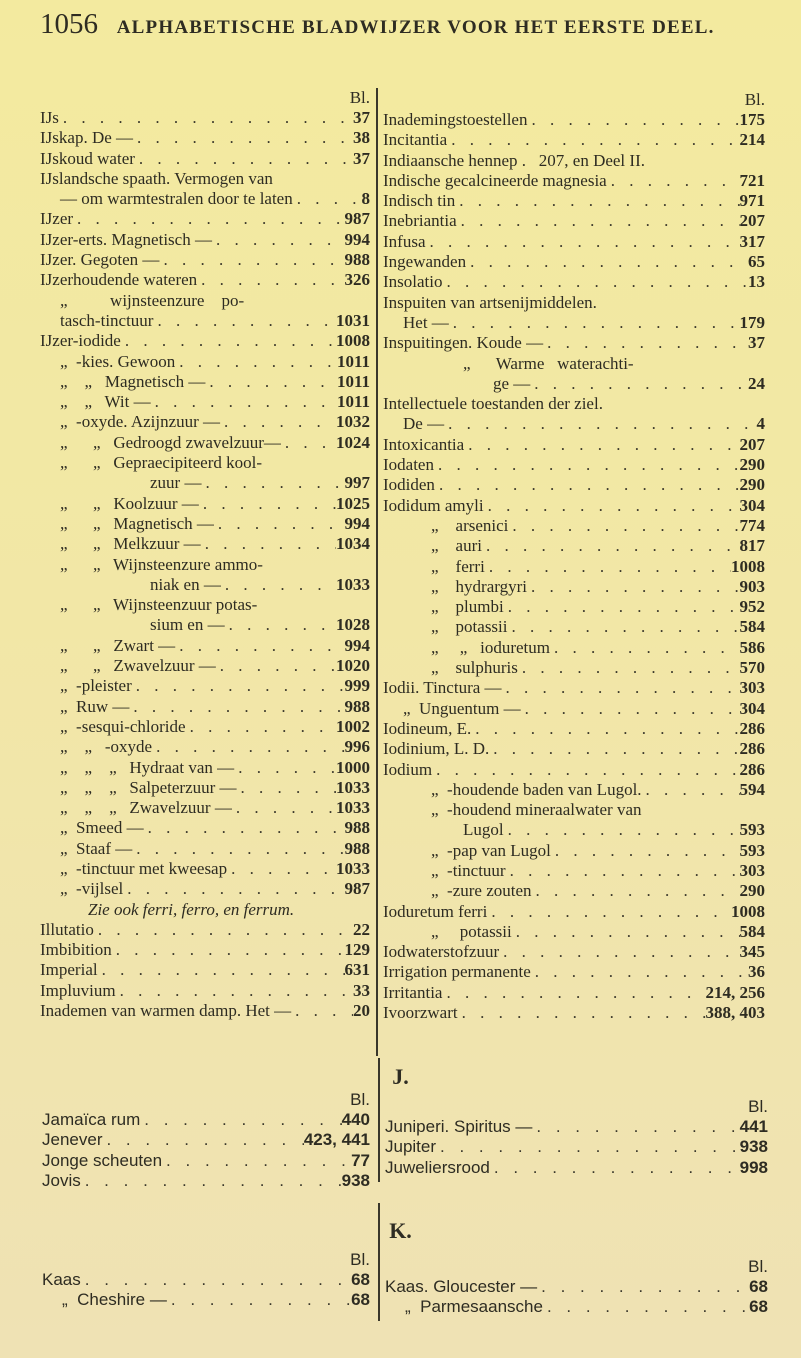 The width and height of the screenshot is (801, 1358). What do you see at coordinates (574, 912) in the screenshot?
I see `index-entry: Ioduretum ferri 1008` at bounding box center [574, 912].